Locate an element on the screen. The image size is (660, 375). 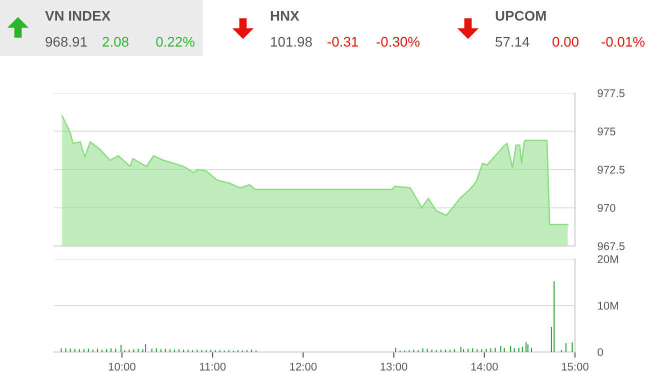
text: 0.22% is located at coordinates (175, 41).